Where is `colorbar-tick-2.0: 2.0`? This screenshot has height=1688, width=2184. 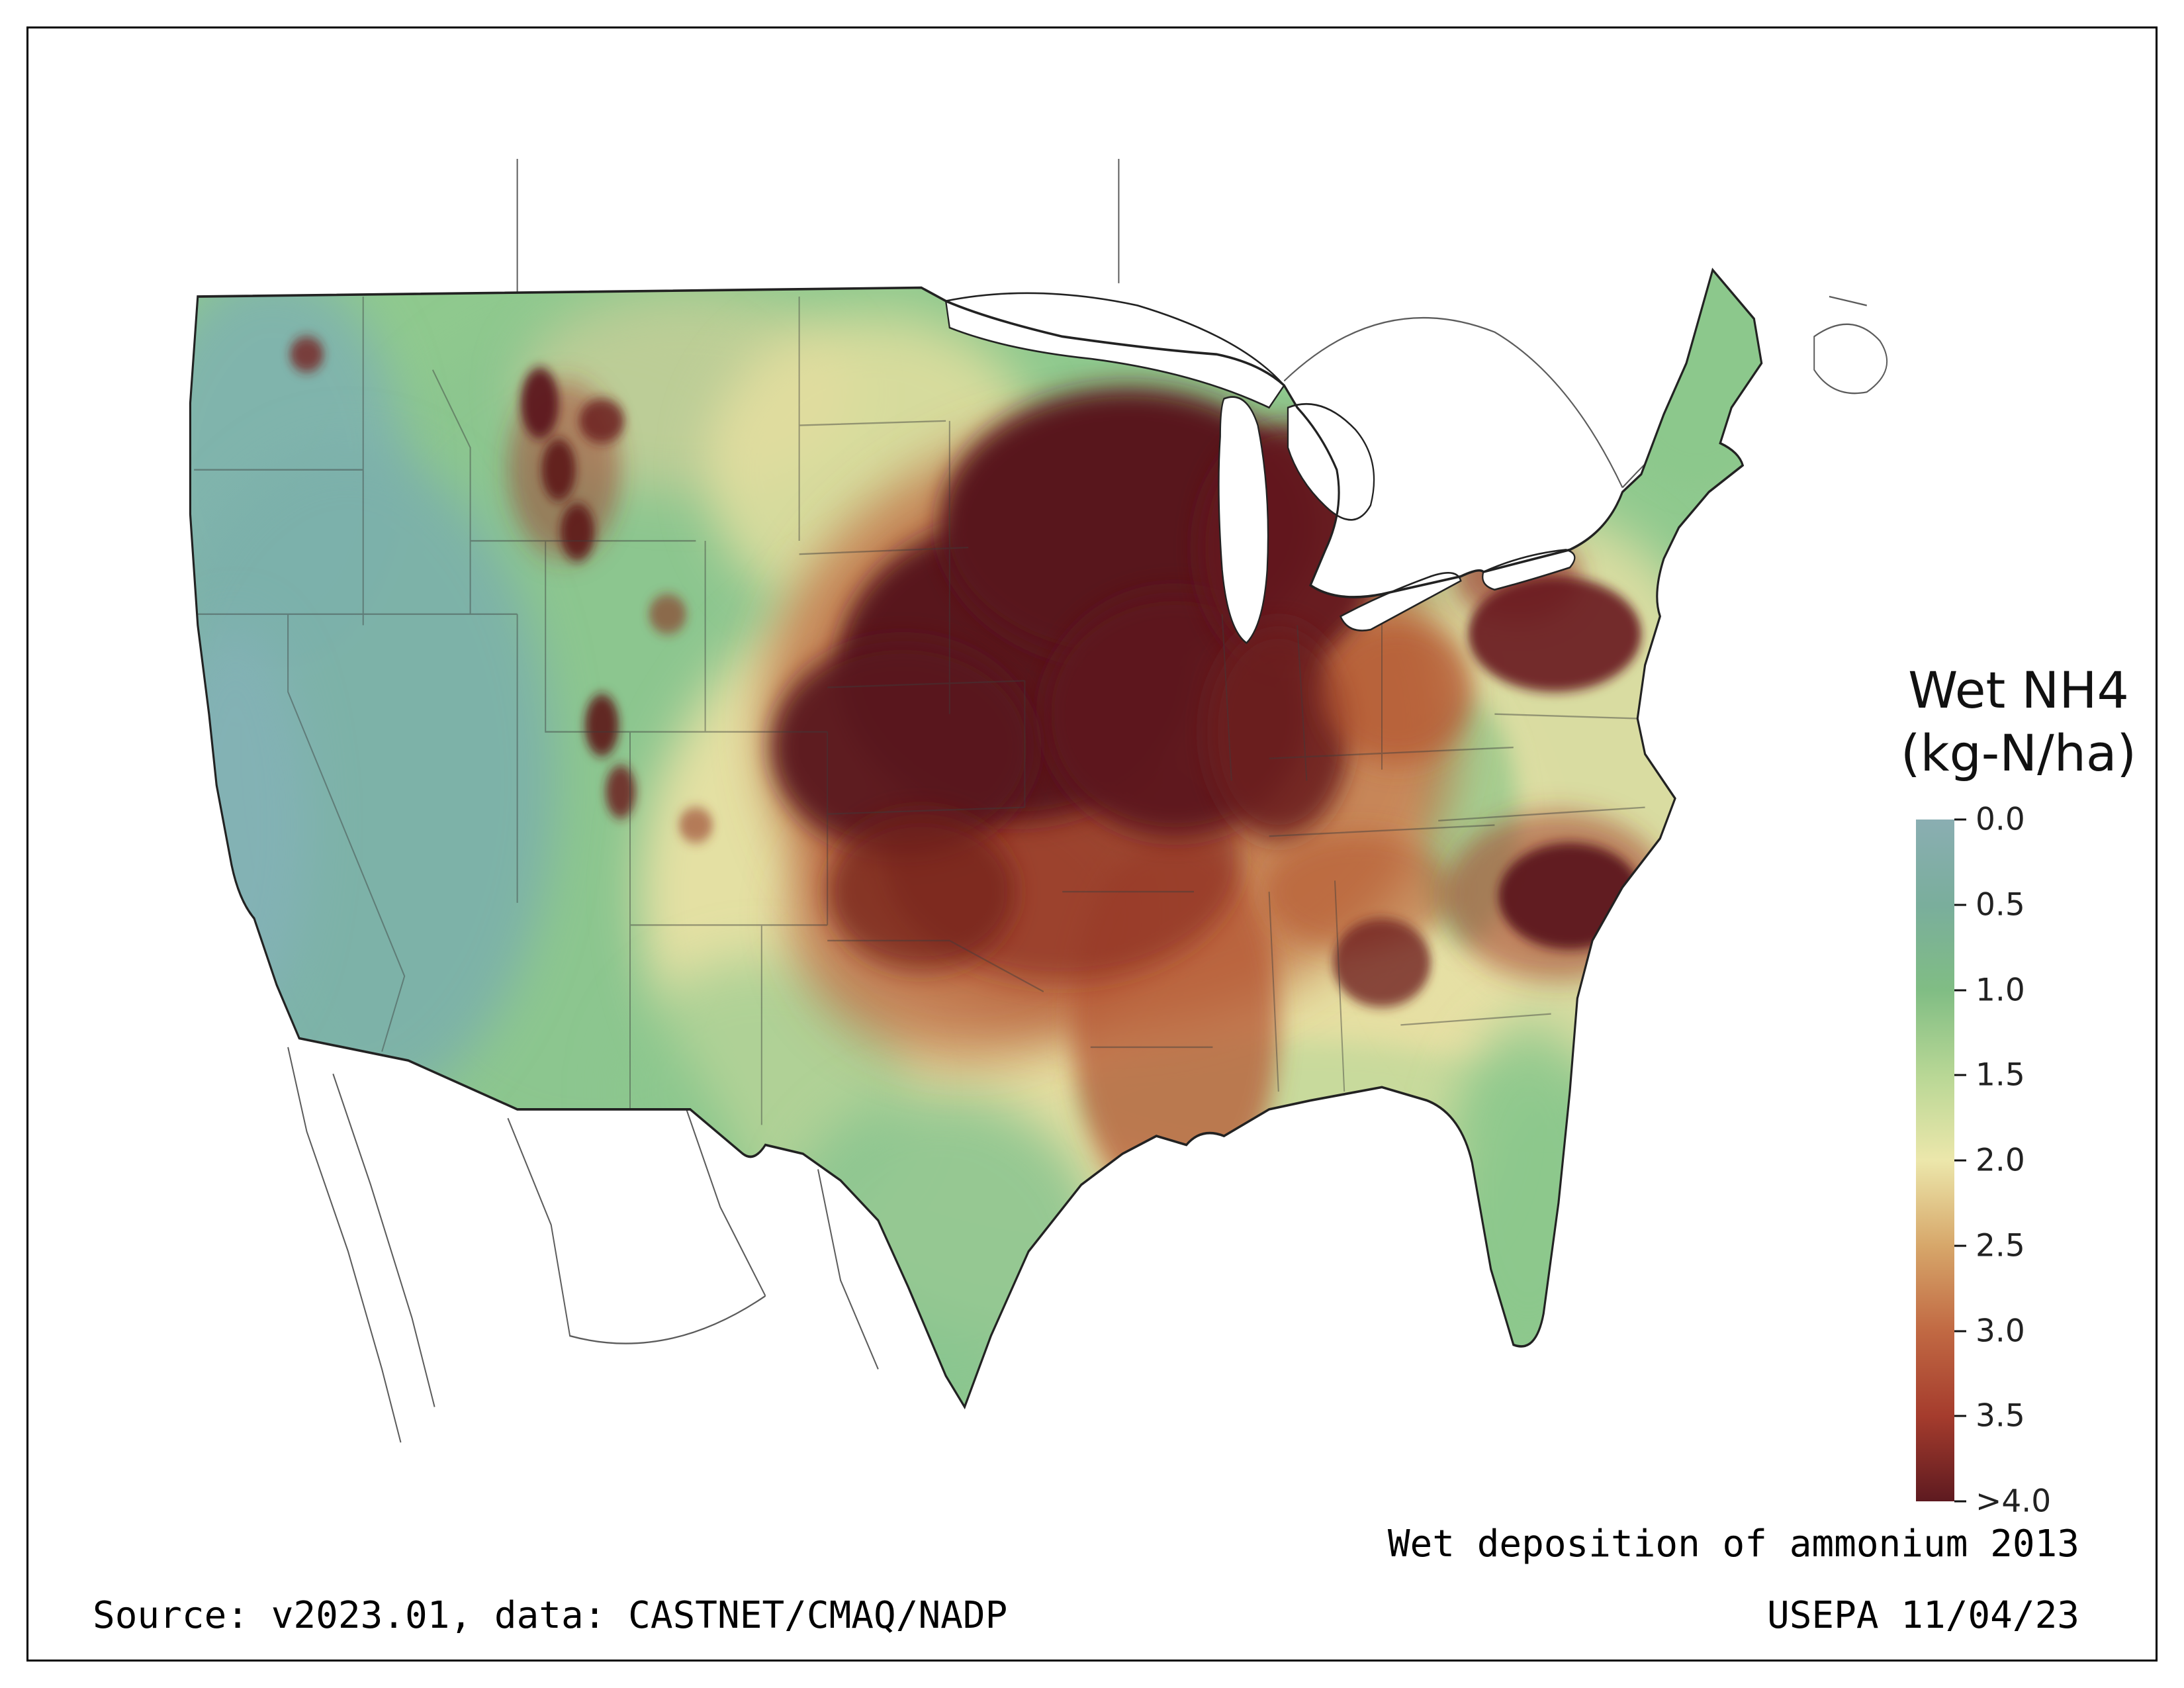
colorbar-tick-2.0: 2.0 is located at coordinates (1989, 1161).